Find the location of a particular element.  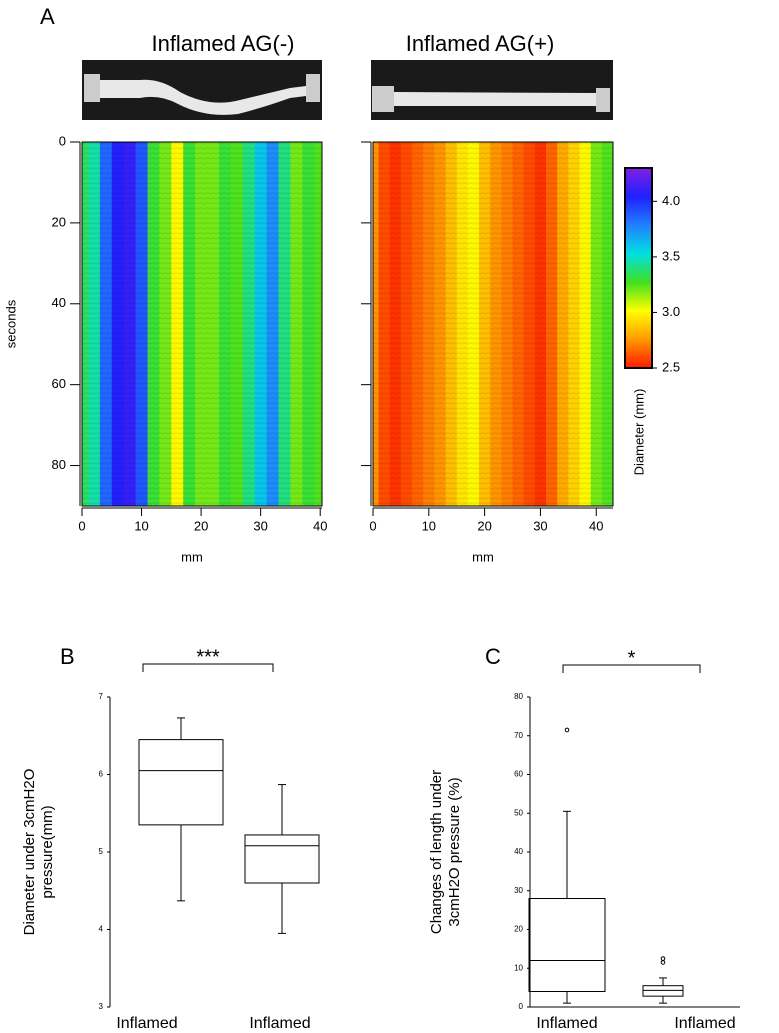

colorbar-tick-label: 4.0 is located at coordinates (671, 200).